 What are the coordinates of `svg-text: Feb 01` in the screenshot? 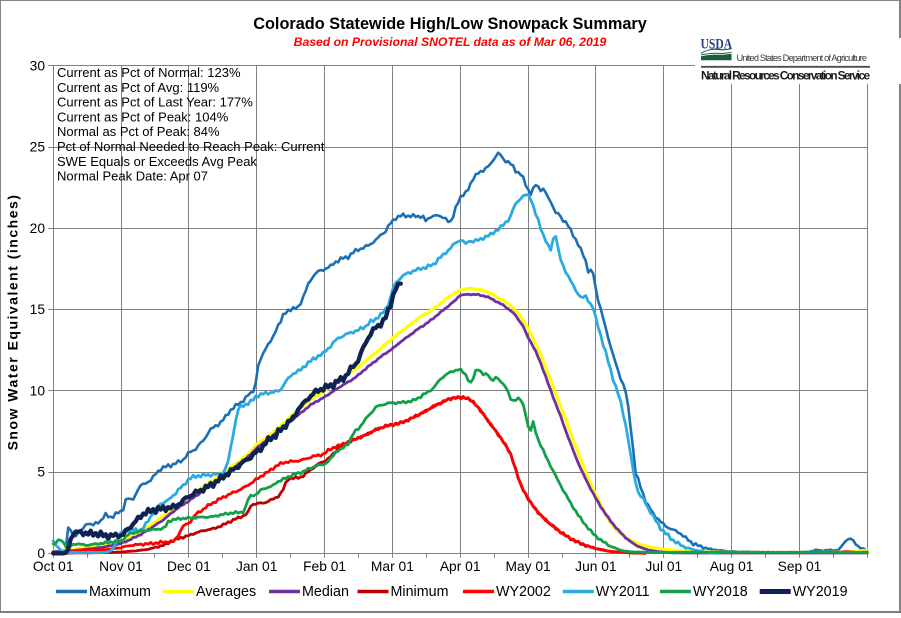 It's located at (324, 566).